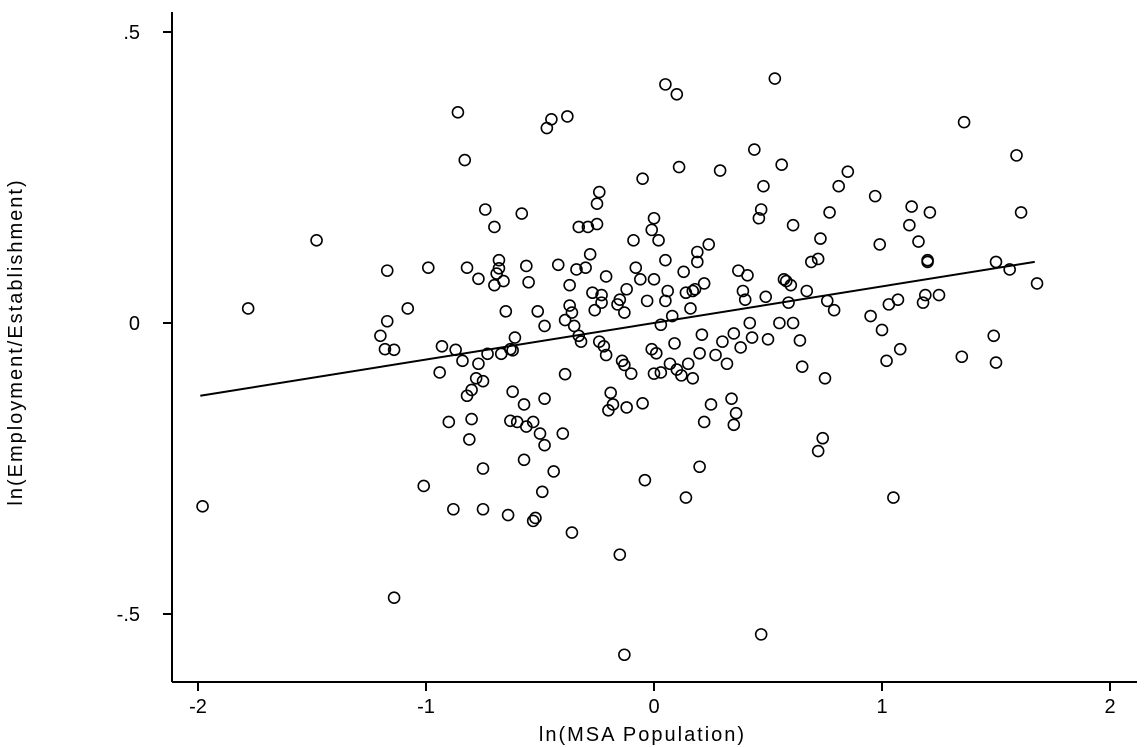  Describe the element at coordinates (617, 328) in the screenshot. I see `fitted-regression-line` at that location.